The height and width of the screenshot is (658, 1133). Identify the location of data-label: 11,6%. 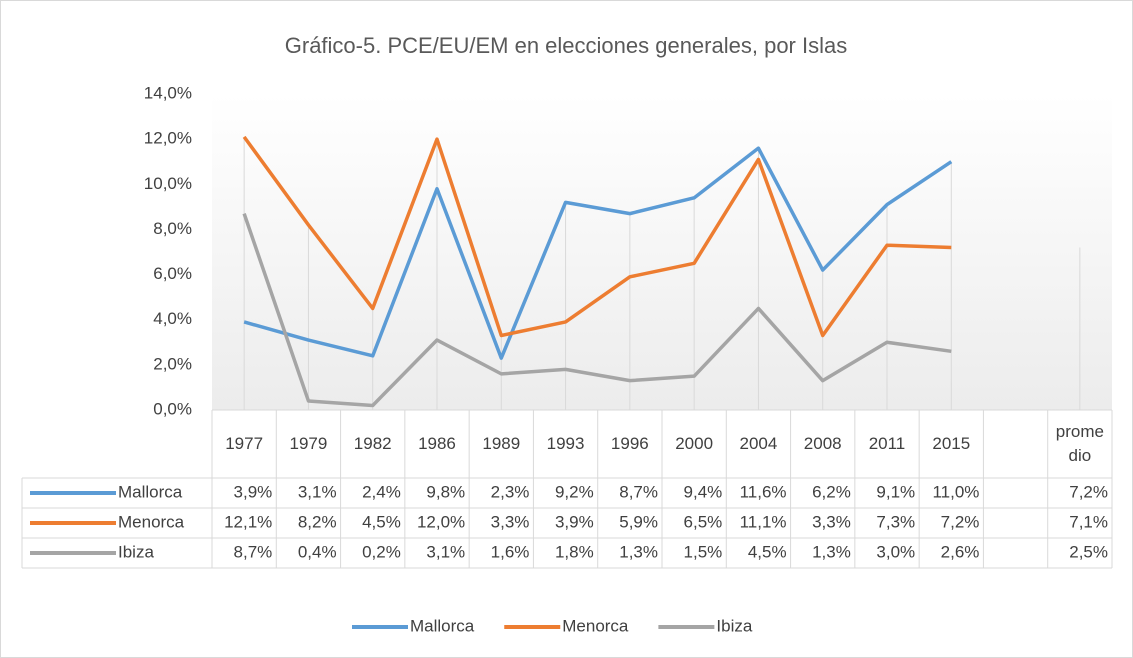
(763, 491).